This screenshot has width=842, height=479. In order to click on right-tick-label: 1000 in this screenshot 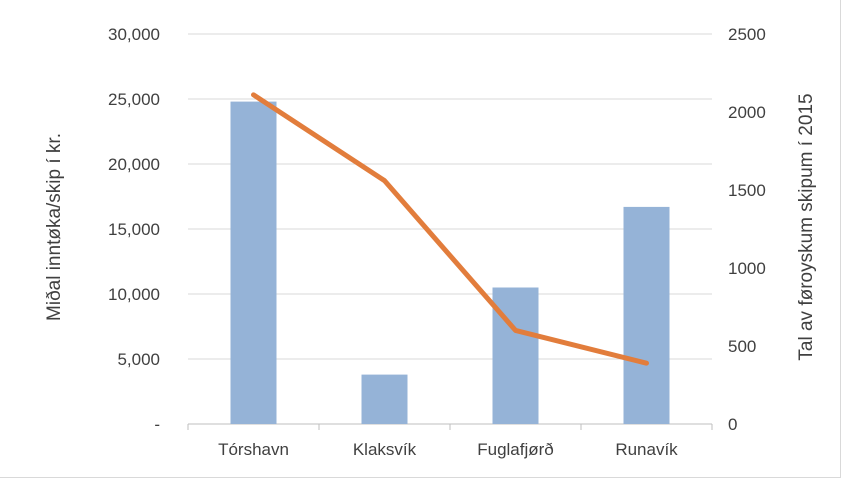, I will do `click(747, 268)`.